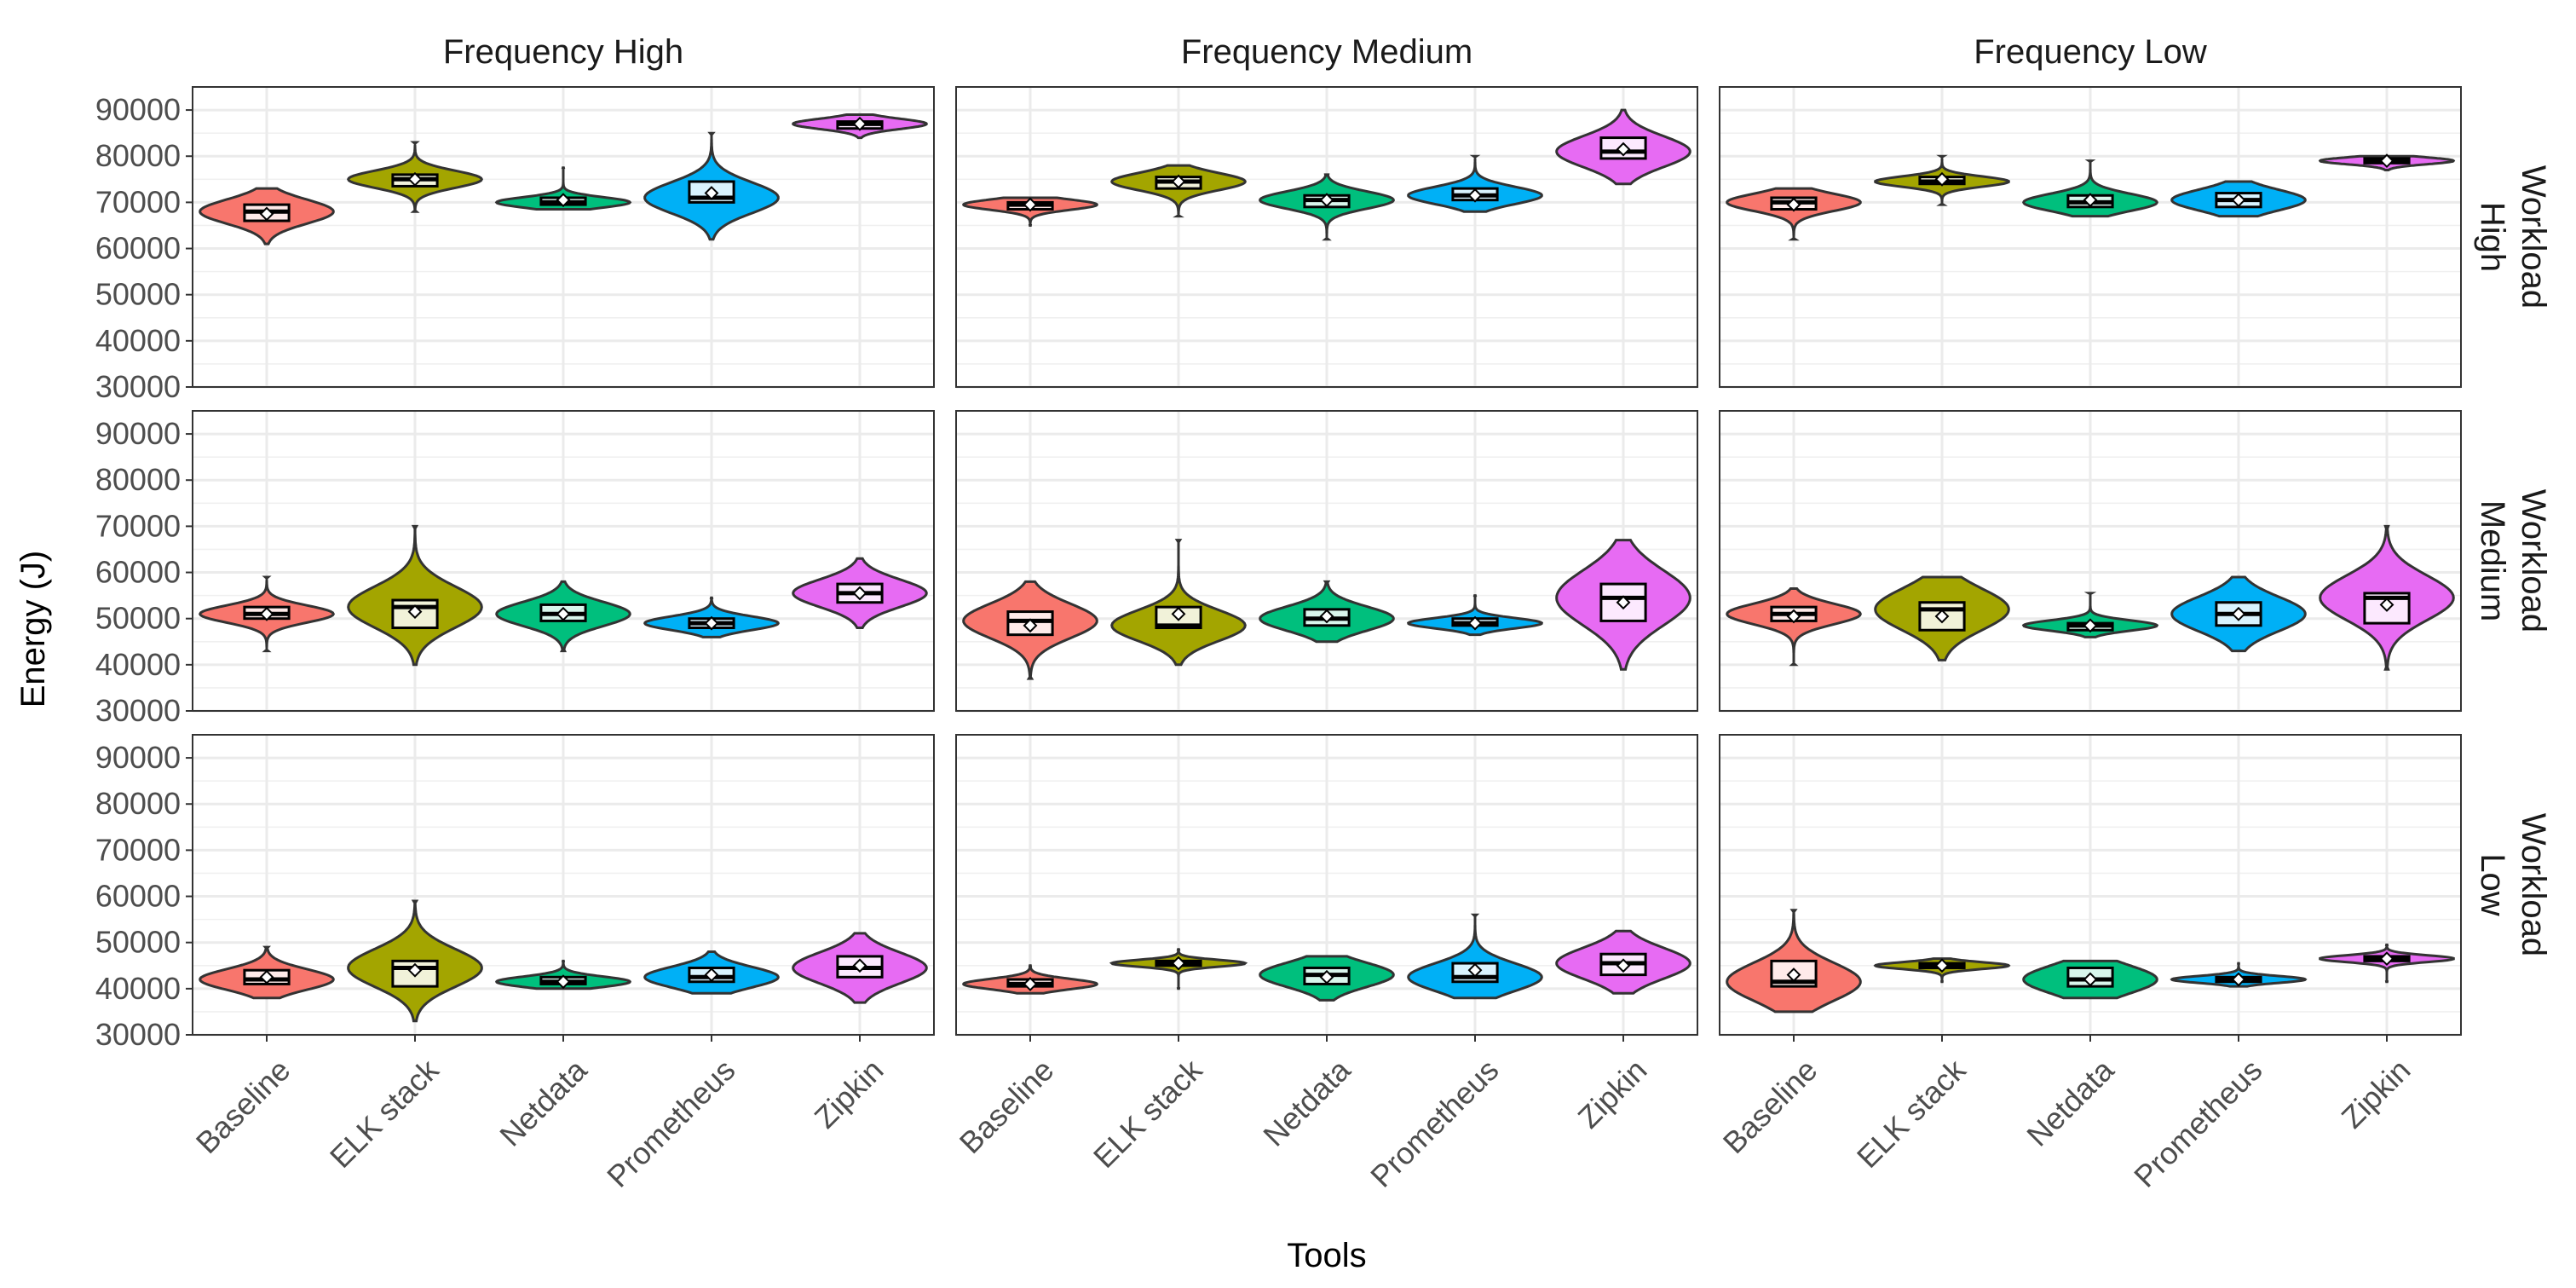 The width and height of the screenshot is (2576, 1288). I want to click on y-tick-label: 60000, so click(138, 572).